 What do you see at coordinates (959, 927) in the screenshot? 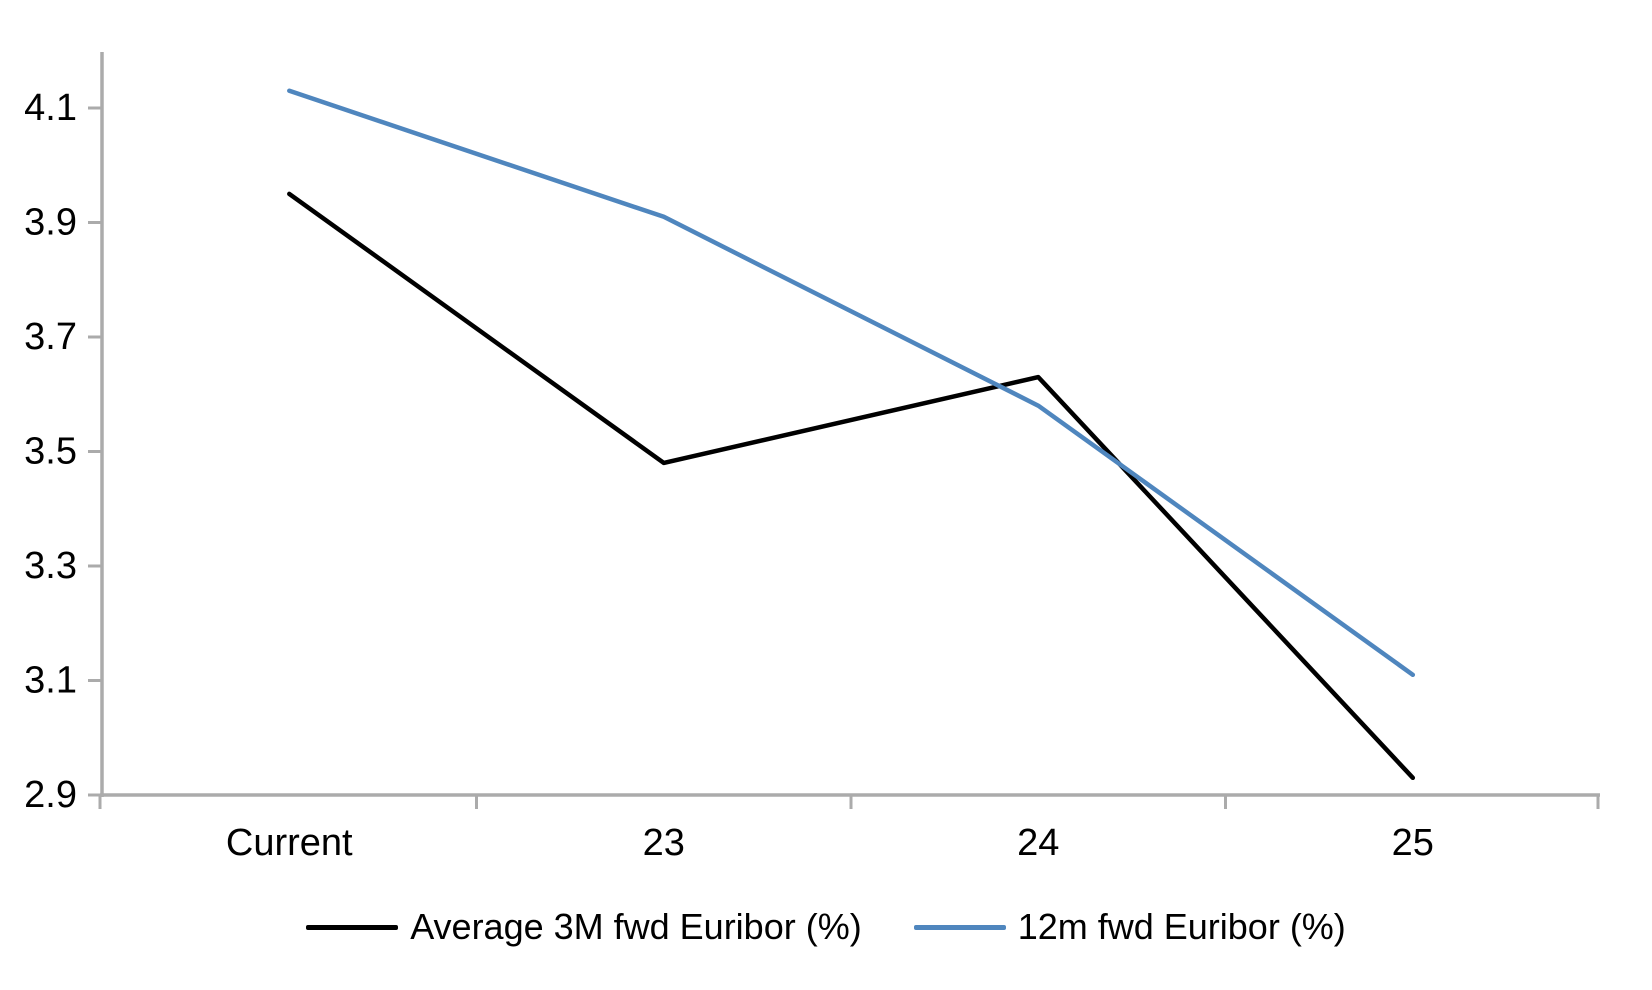
I see `legend-swatch-blue-line` at bounding box center [959, 927].